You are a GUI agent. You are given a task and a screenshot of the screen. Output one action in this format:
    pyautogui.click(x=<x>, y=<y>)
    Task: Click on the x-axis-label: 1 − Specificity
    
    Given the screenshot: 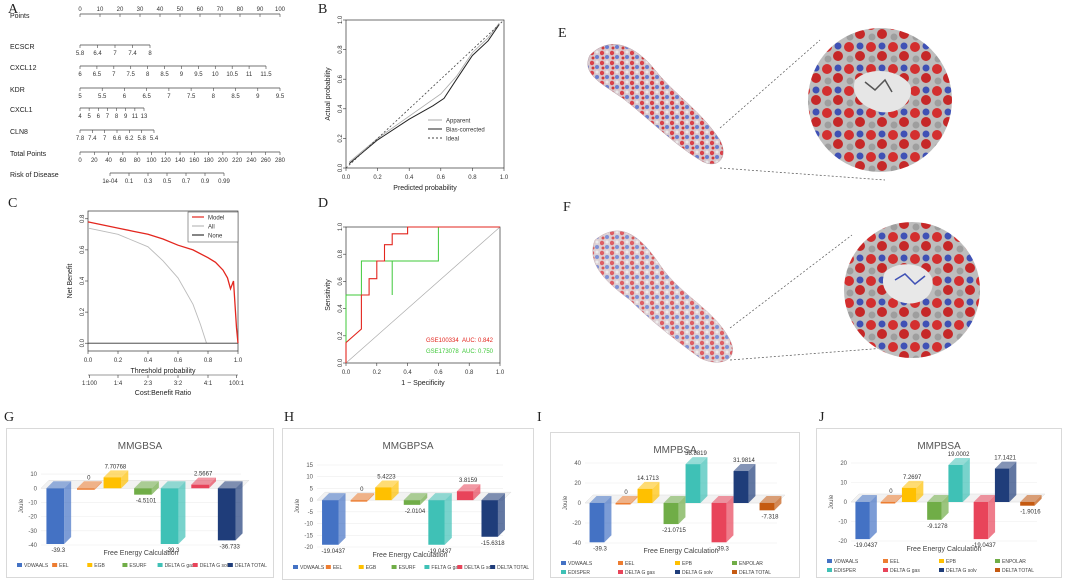 What is the action you would take?
    pyautogui.click(x=423, y=383)
    